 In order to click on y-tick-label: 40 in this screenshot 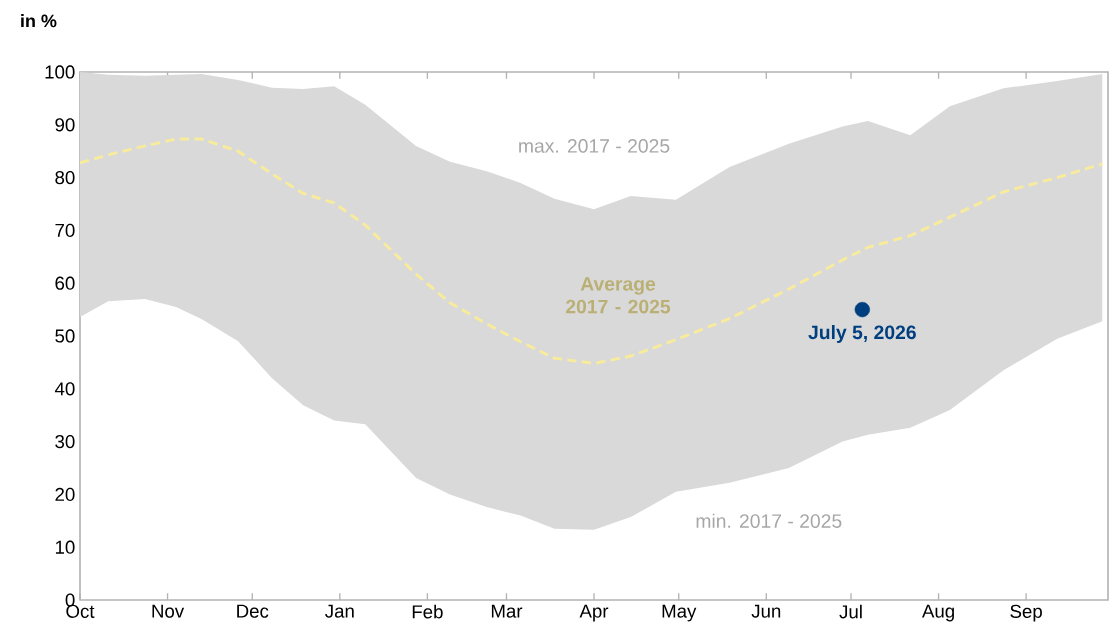, I will do `click(64, 389)`.